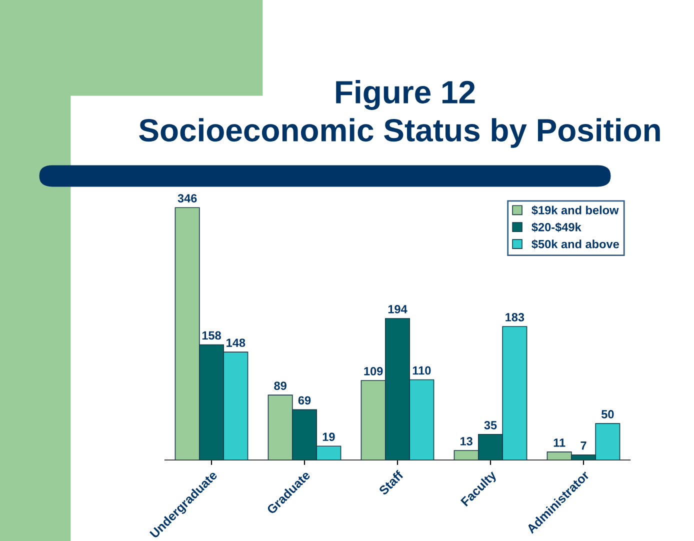  I want to click on data-label: 110, so click(421, 370).